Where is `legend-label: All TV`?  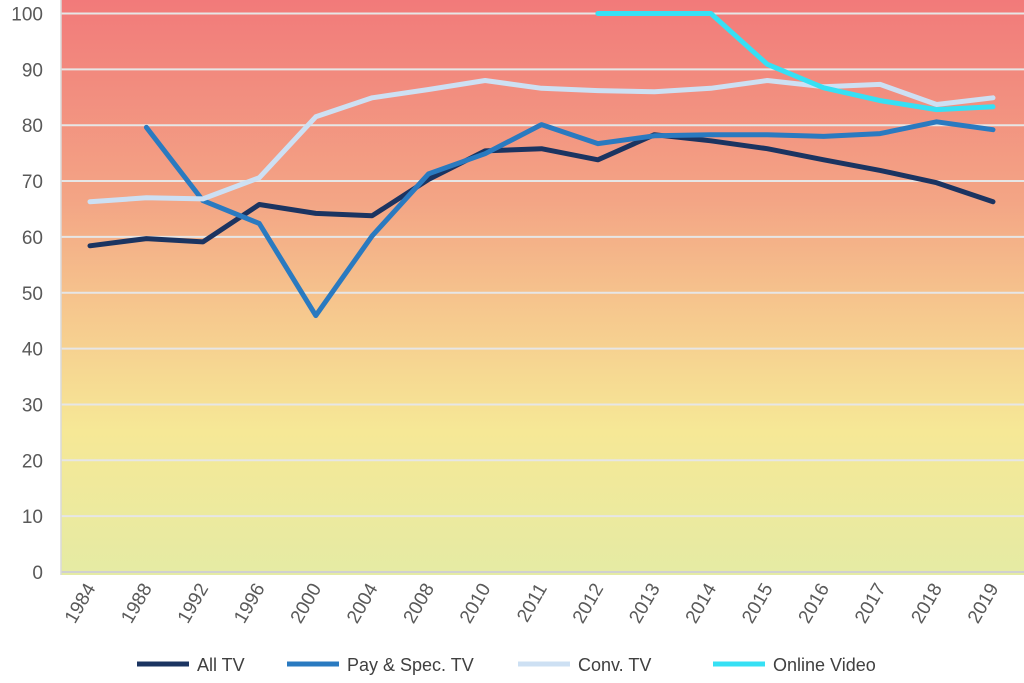
legend-label: All TV is located at coordinates (221, 665).